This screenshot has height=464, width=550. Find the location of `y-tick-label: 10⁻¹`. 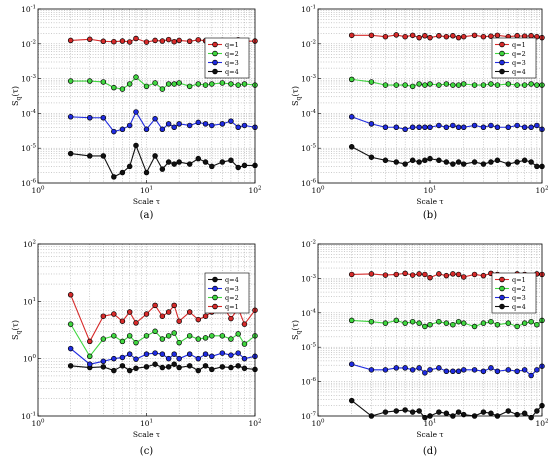

y-tick-label: 10⁻¹ is located at coordinates (308, 10).